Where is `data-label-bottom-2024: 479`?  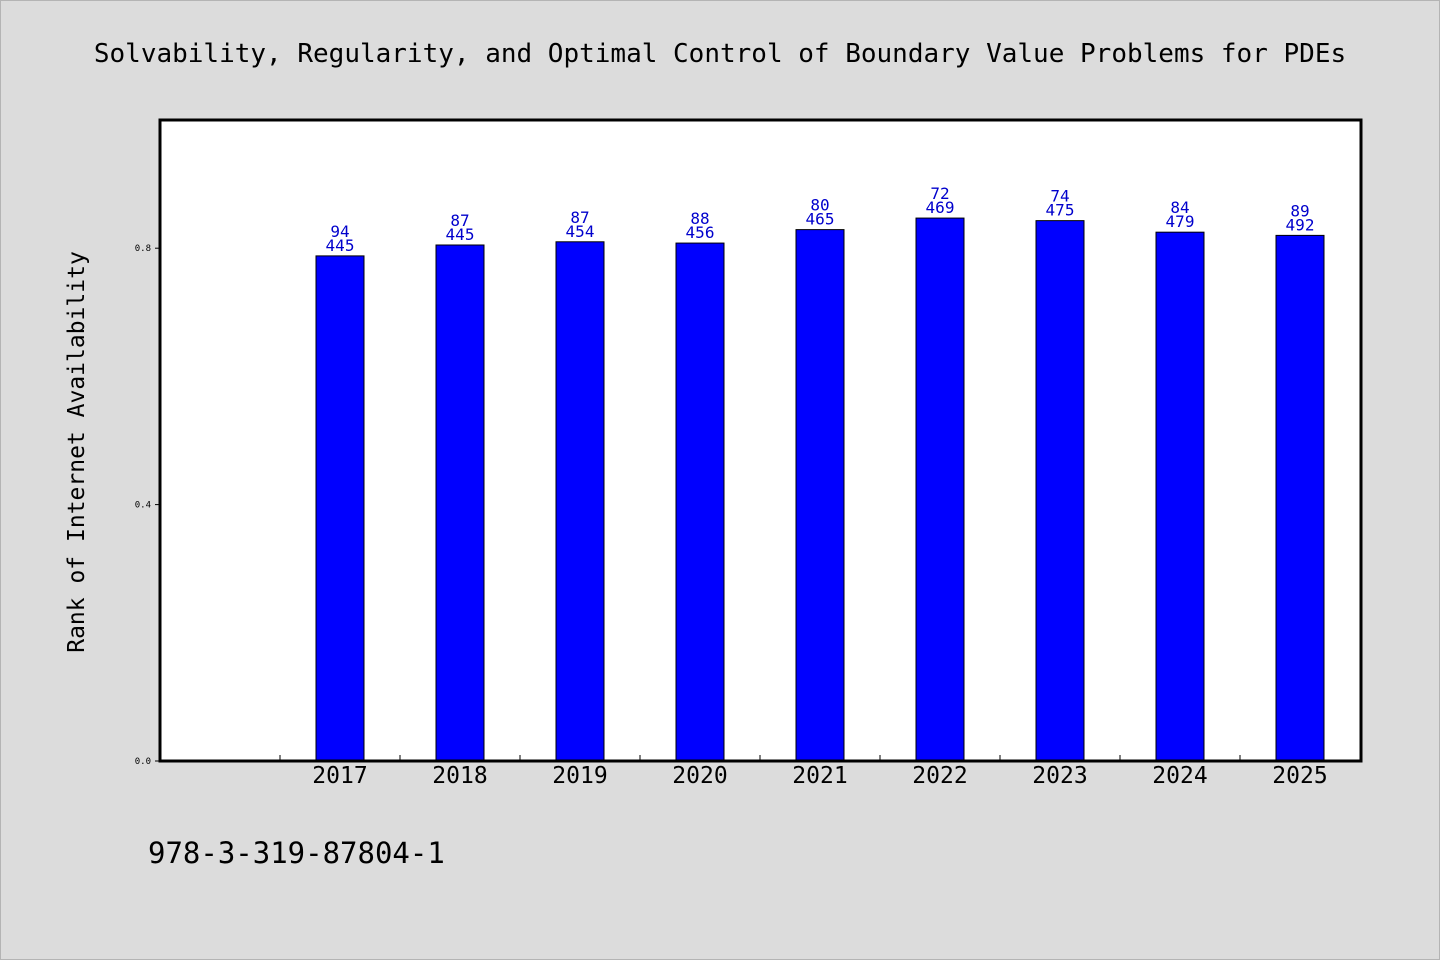 data-label-bottom-2024: 479 is located at coordinates (1180, 221).